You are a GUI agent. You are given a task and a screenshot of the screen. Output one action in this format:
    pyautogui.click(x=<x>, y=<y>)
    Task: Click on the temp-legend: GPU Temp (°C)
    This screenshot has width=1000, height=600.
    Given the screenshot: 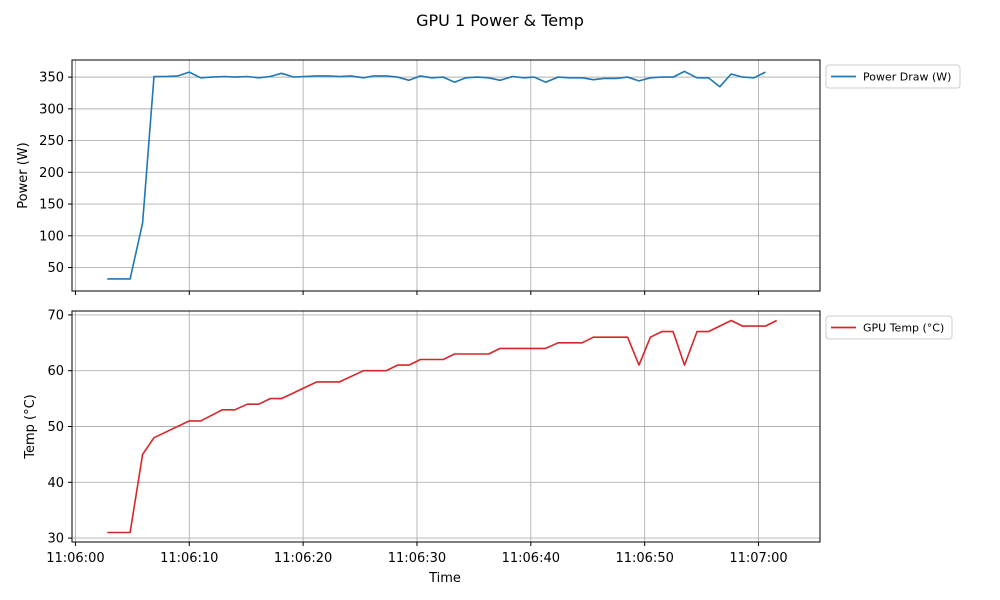 What is the action you would take?
    pyautogui.click(x=889, y=327)
    